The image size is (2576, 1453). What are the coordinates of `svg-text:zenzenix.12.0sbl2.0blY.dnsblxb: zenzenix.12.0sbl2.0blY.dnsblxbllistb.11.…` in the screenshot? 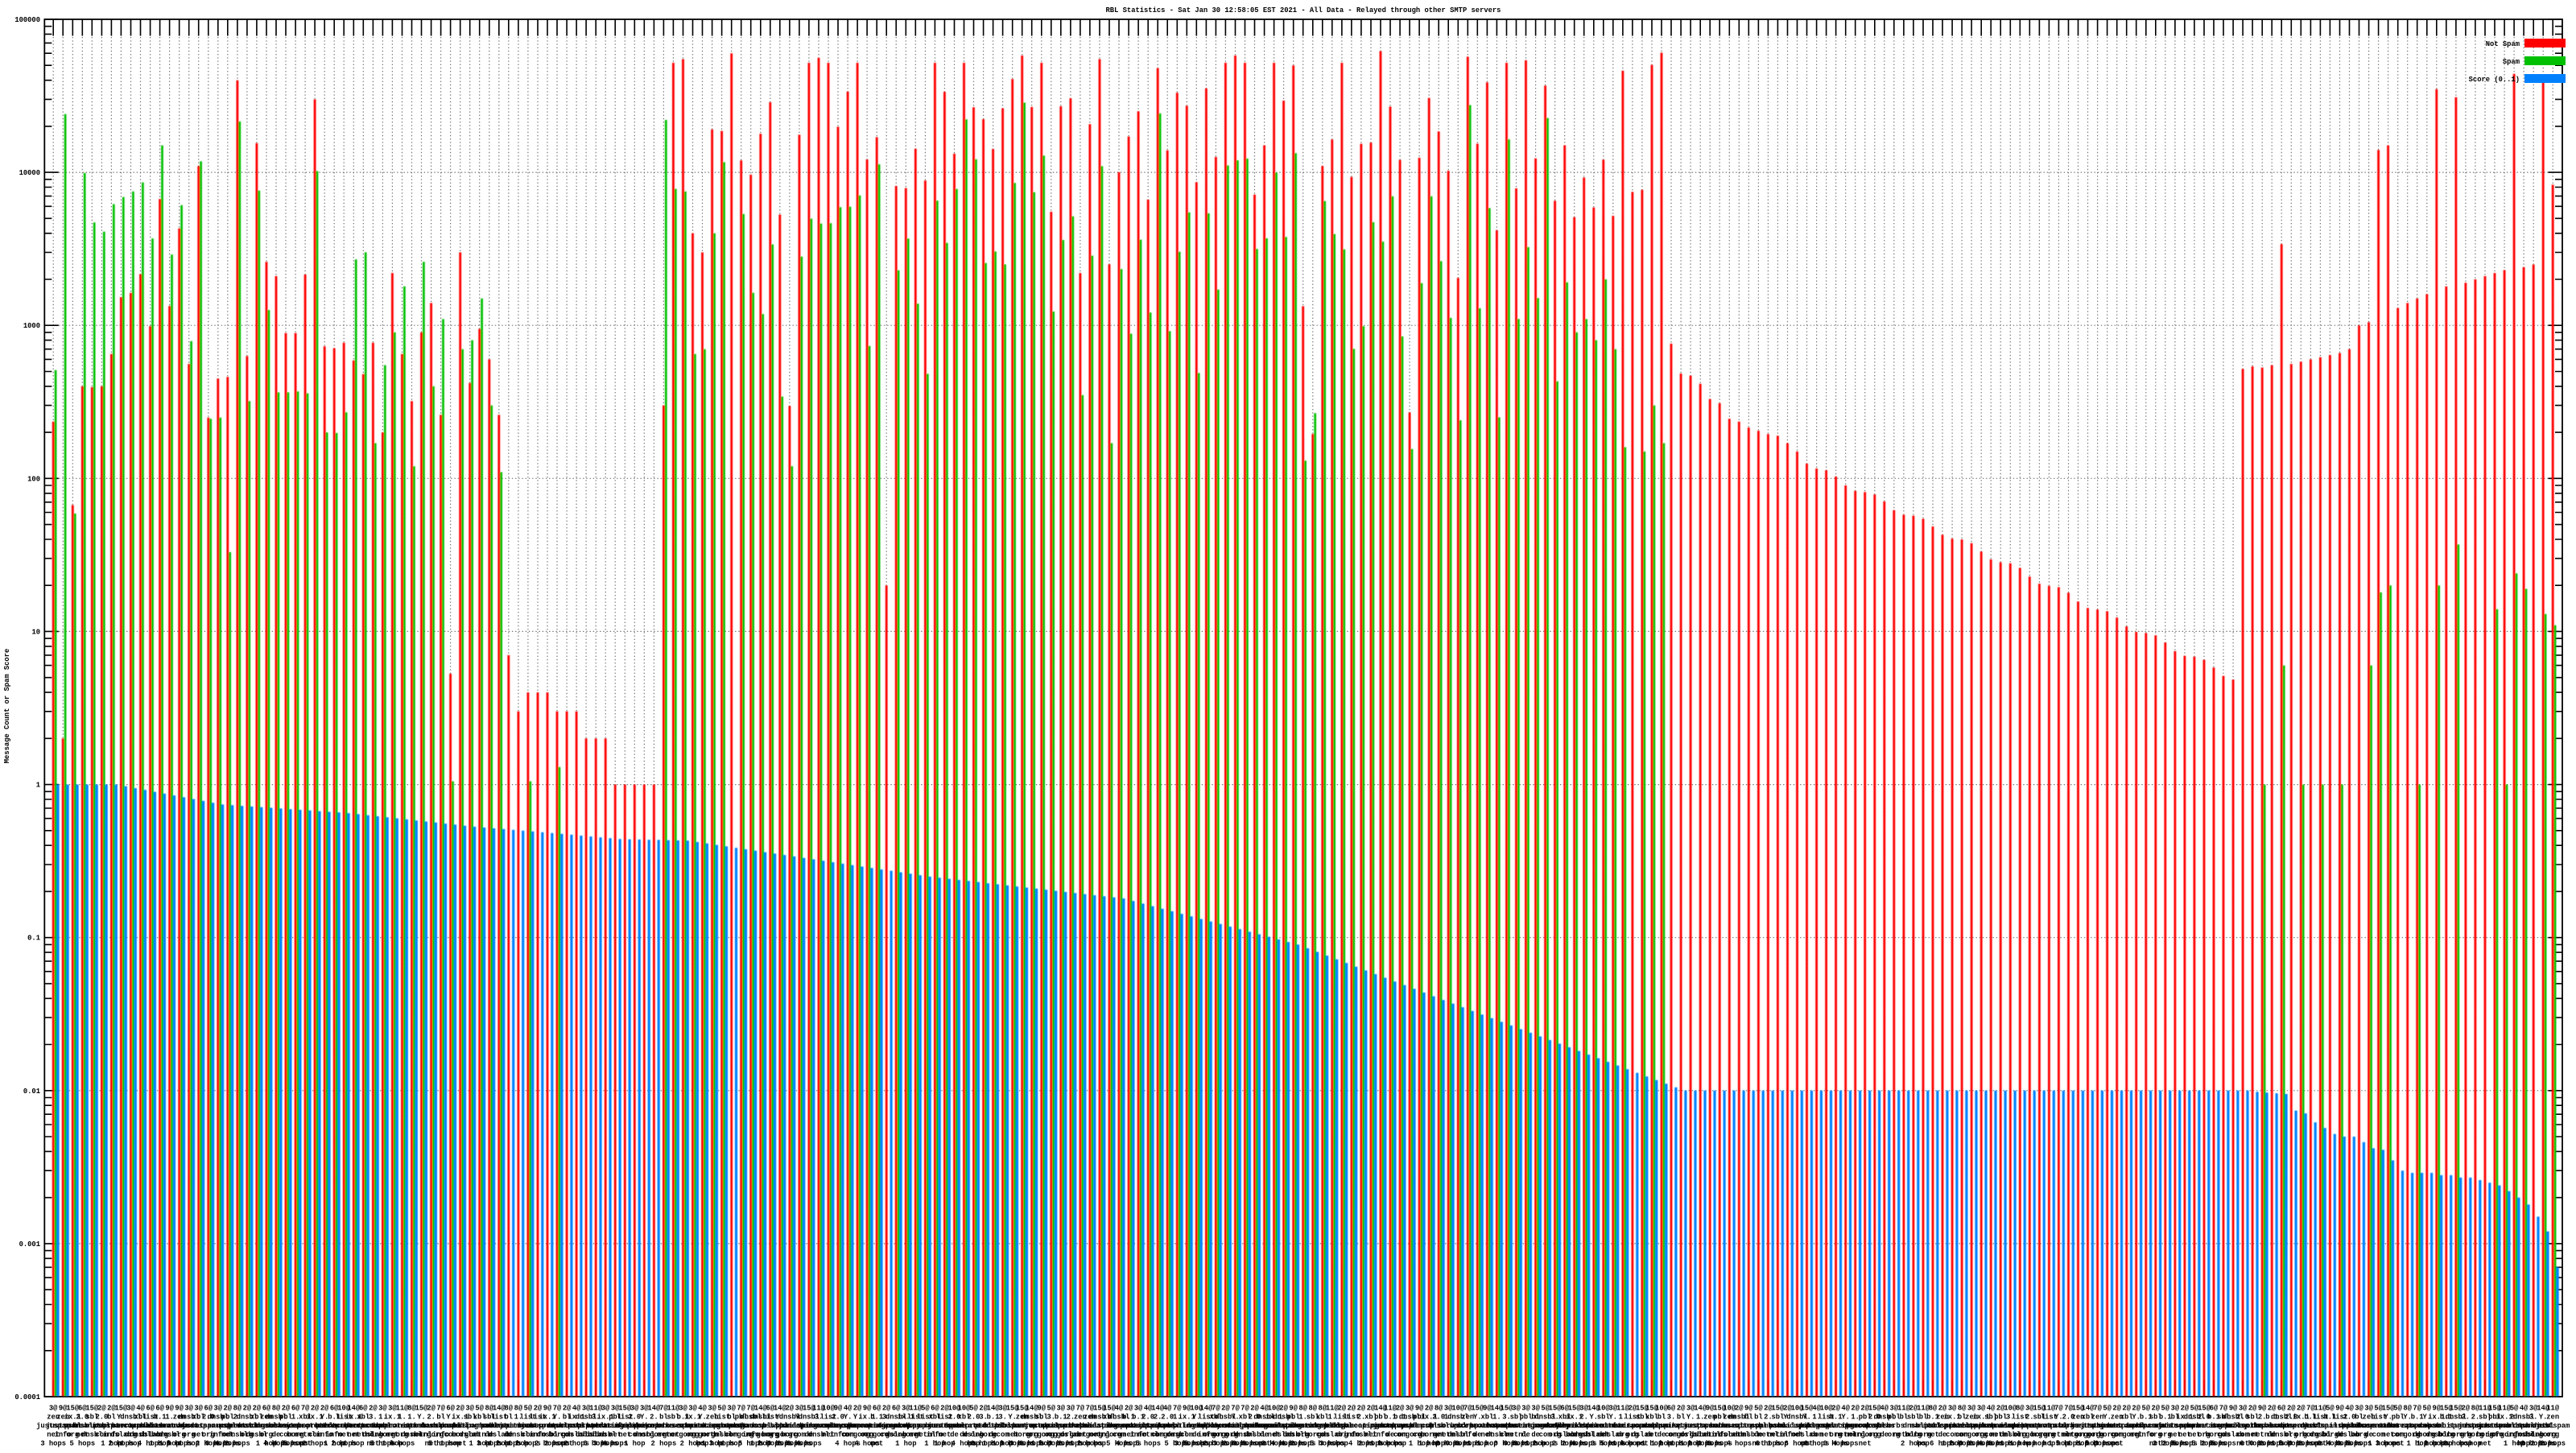 It's located at (1303, 1418).